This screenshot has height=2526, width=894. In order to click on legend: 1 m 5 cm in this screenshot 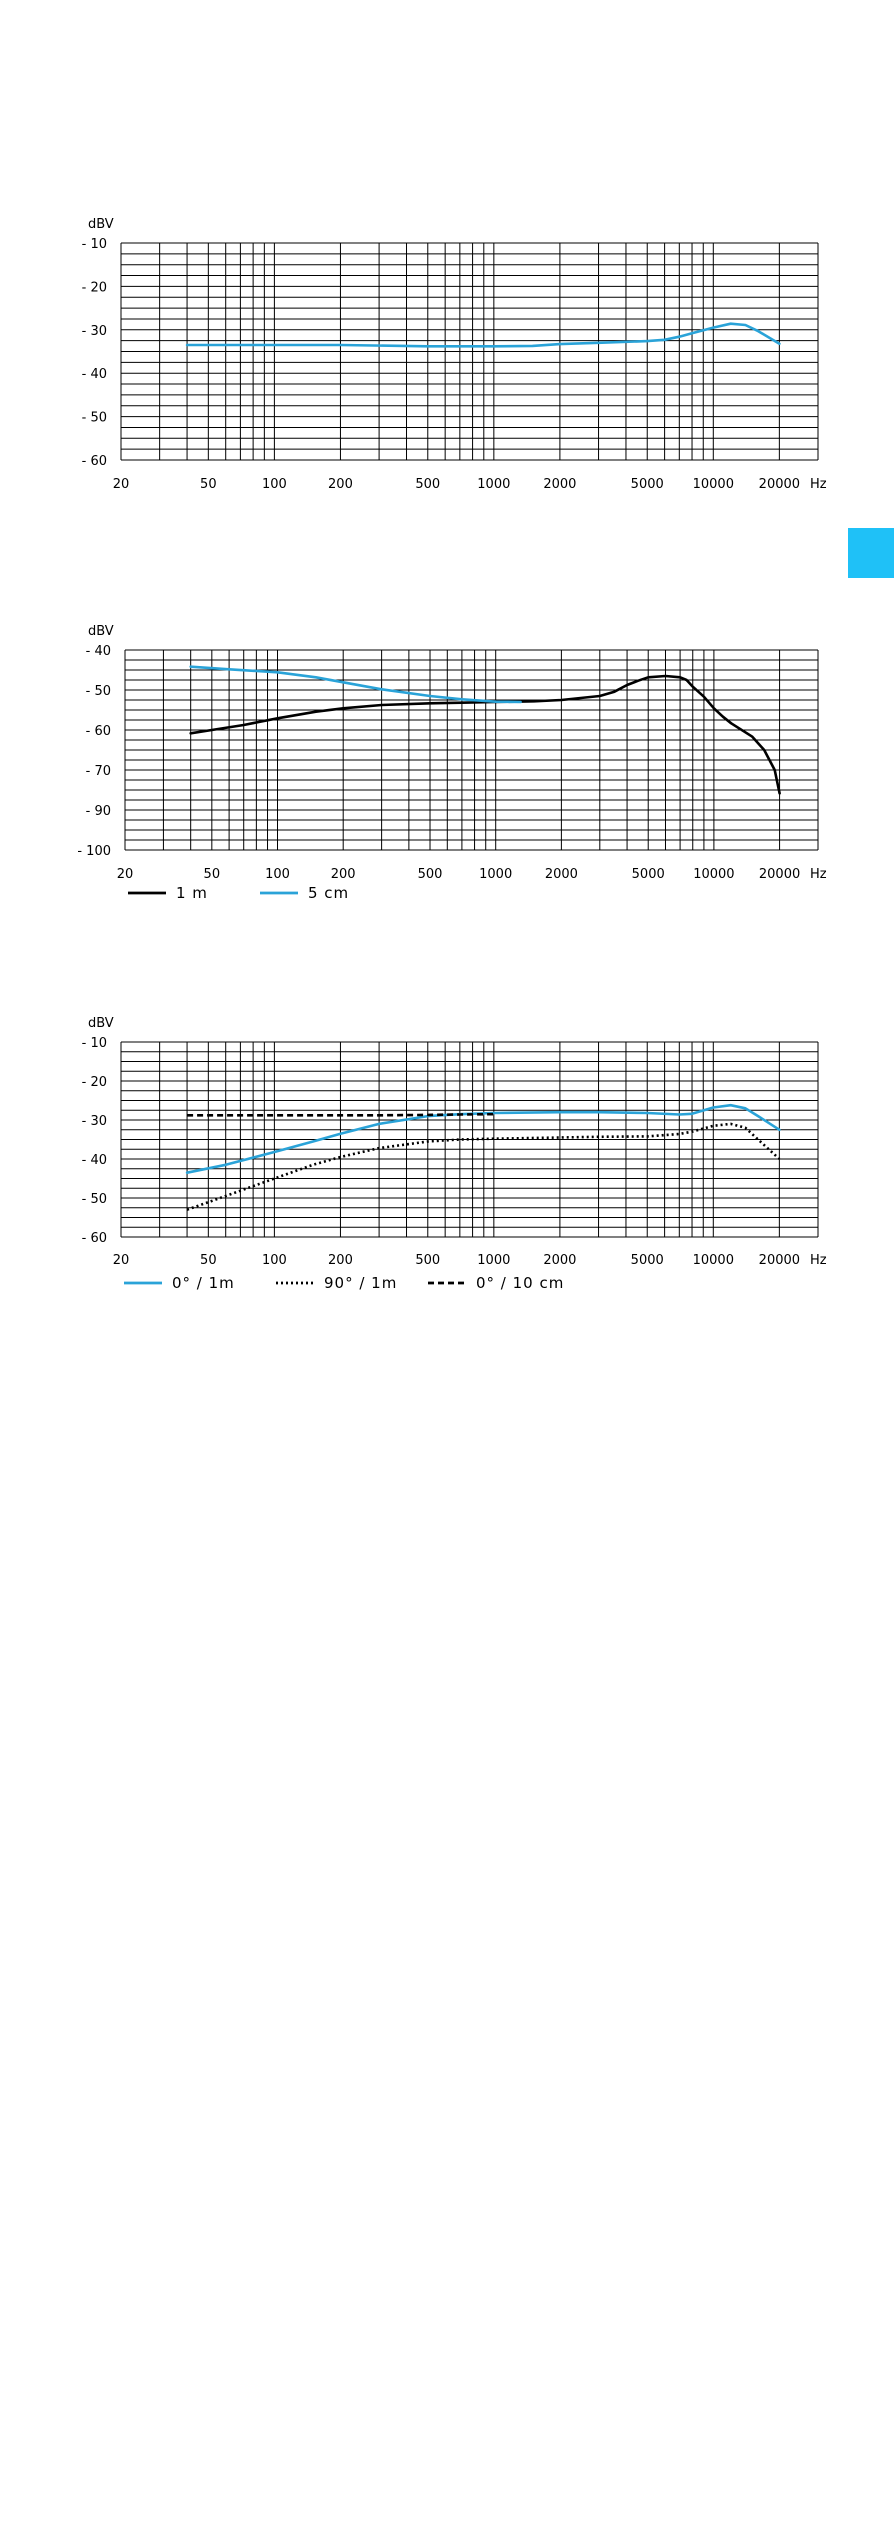, I will do `click(238, 893)`.